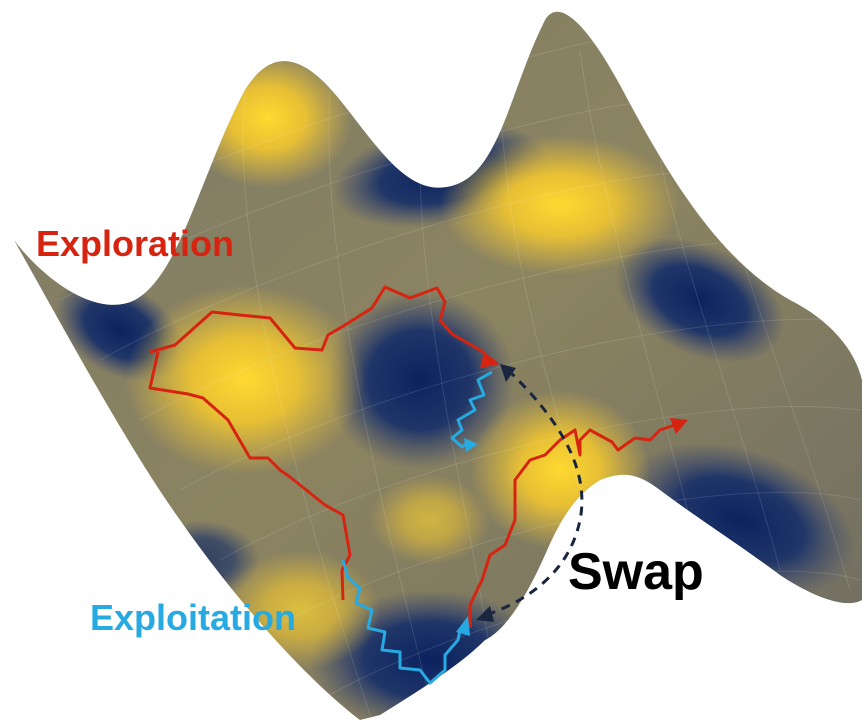 Image resolution: width=864 pixels, height=722 pixels. Describe the element at coordinates (485, 614) in the screenshot. I see `swap-arrowhead-bottom` at that location.